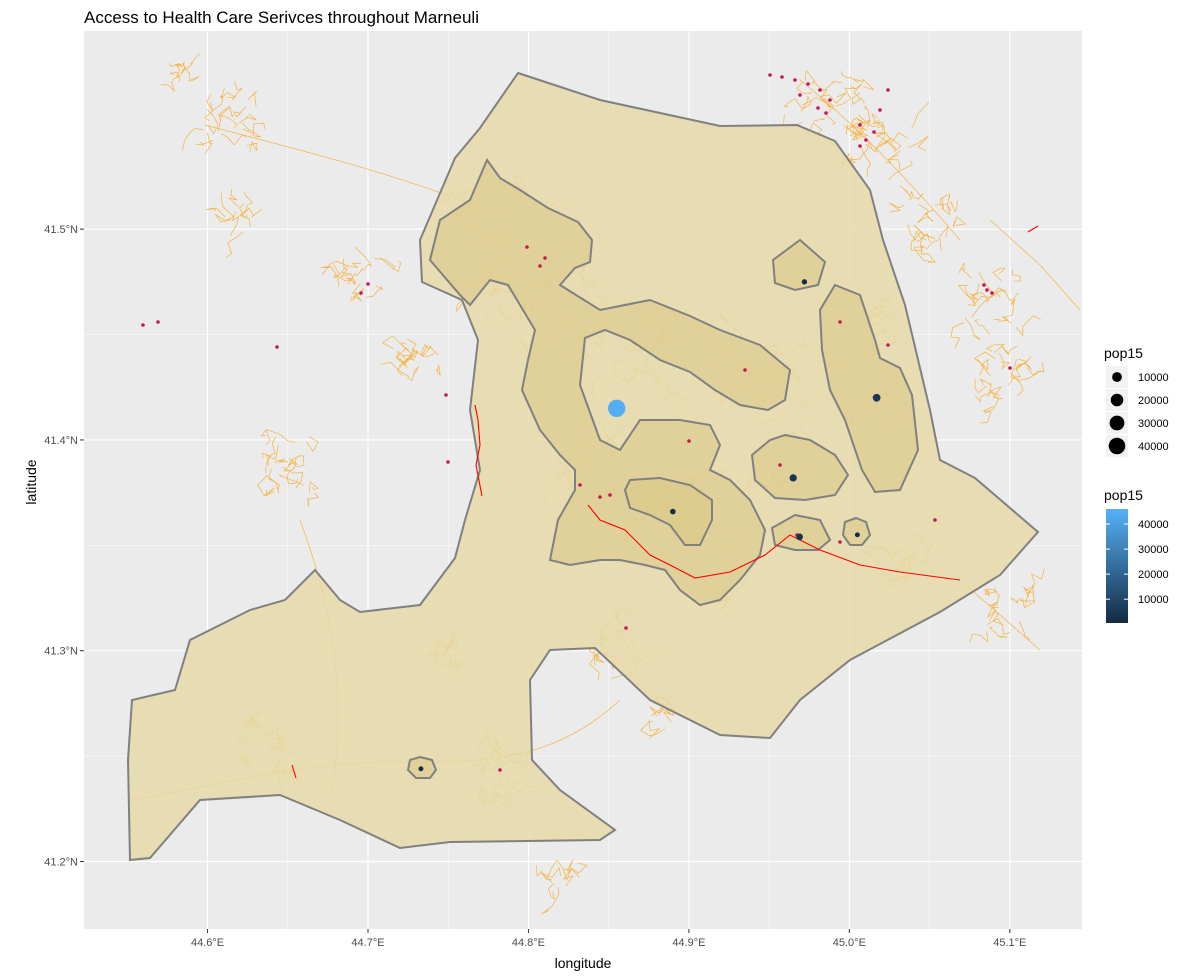  Describe the element at coordinates (1153, 401) in the screenshot. I see `size-legend-label: 20000` at that location.